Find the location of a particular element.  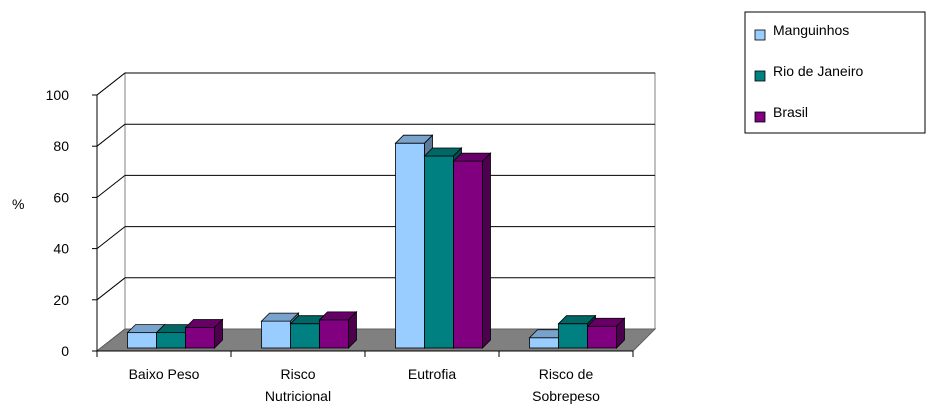

x-tick-label-line: Baixo Peso is located at coordinates (164, 374).